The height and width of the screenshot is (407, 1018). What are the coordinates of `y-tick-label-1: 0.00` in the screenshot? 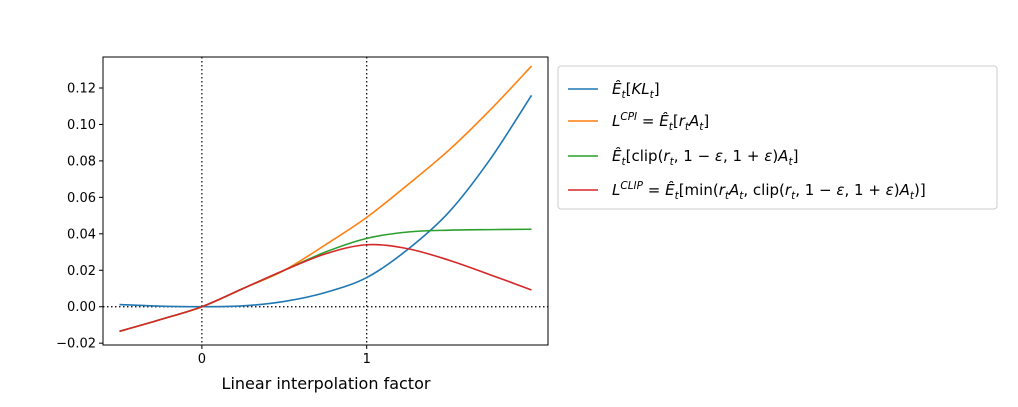 It's located at (81, 307).